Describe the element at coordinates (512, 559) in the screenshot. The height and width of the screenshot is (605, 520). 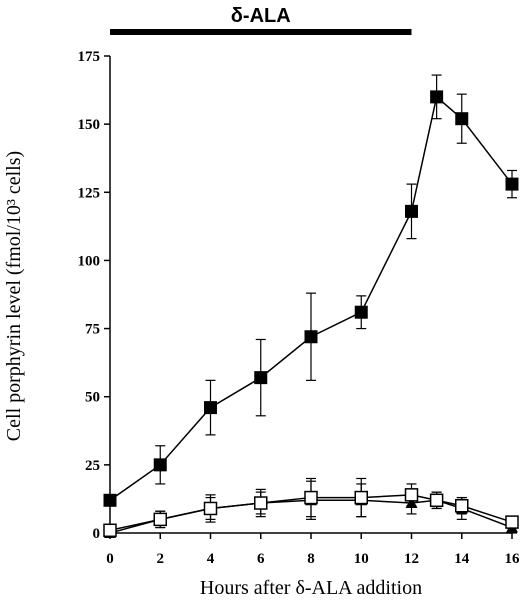
I see `x-tick-label: 16` at that location.